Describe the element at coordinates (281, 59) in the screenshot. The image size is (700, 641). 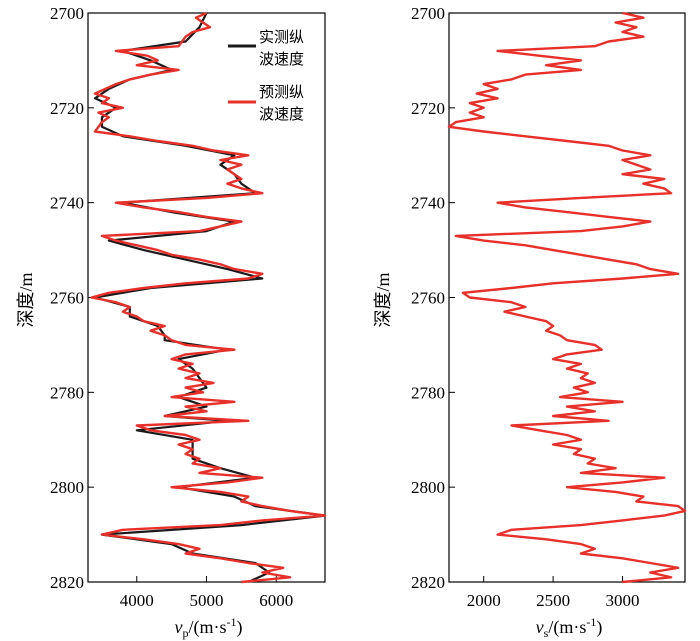
I see `legend-label-measured-line2: 波速度` at that location.